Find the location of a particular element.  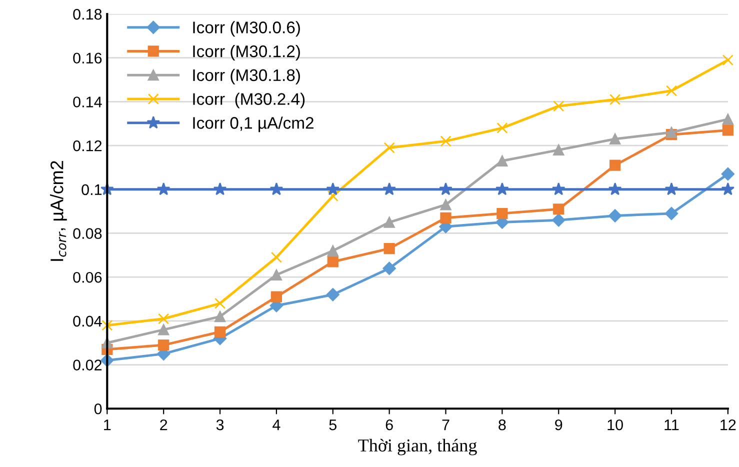

x-tick-label: 9 is located at coordinates (558, 424).